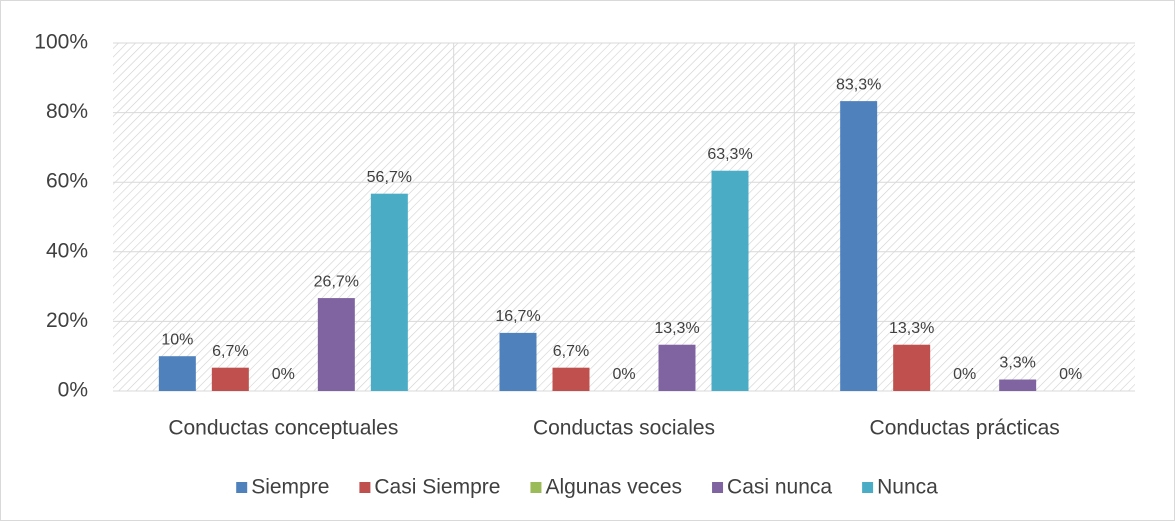 This screenshot has height=521, width=1175. Describe the element at coordinates (729, 154) in the screenshot. I see `data-label: 63,3%` at that location.